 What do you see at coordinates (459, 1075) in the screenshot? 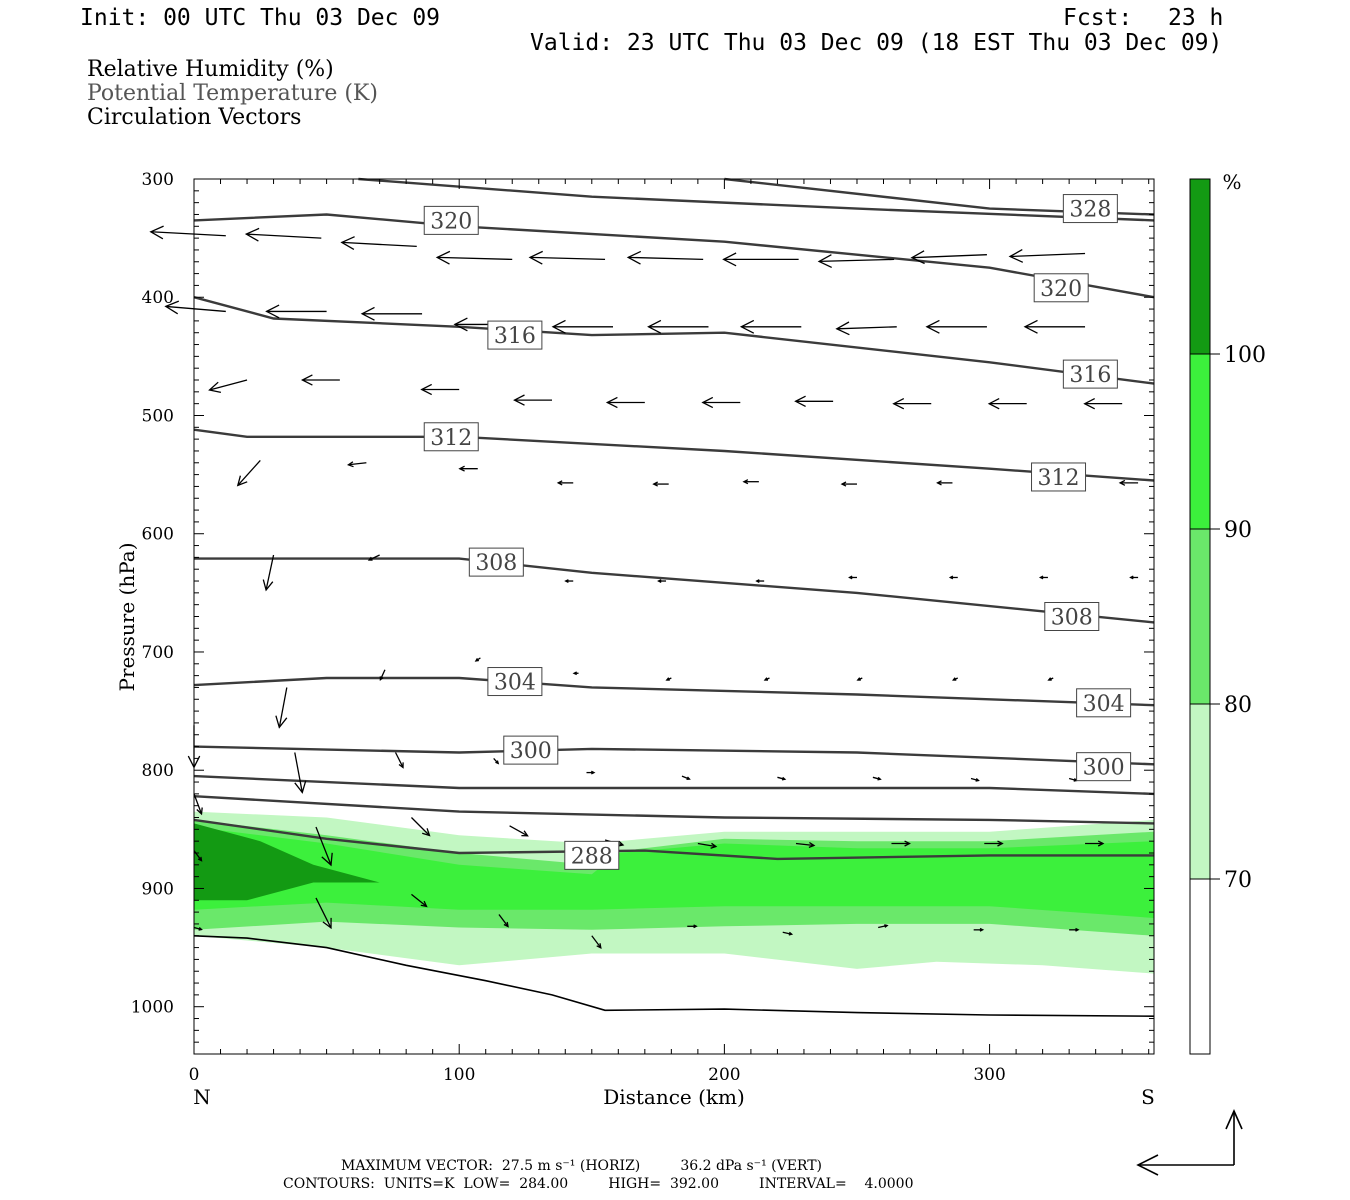
I see `x-tick-label: 100` at bounding box center [459, 1075].